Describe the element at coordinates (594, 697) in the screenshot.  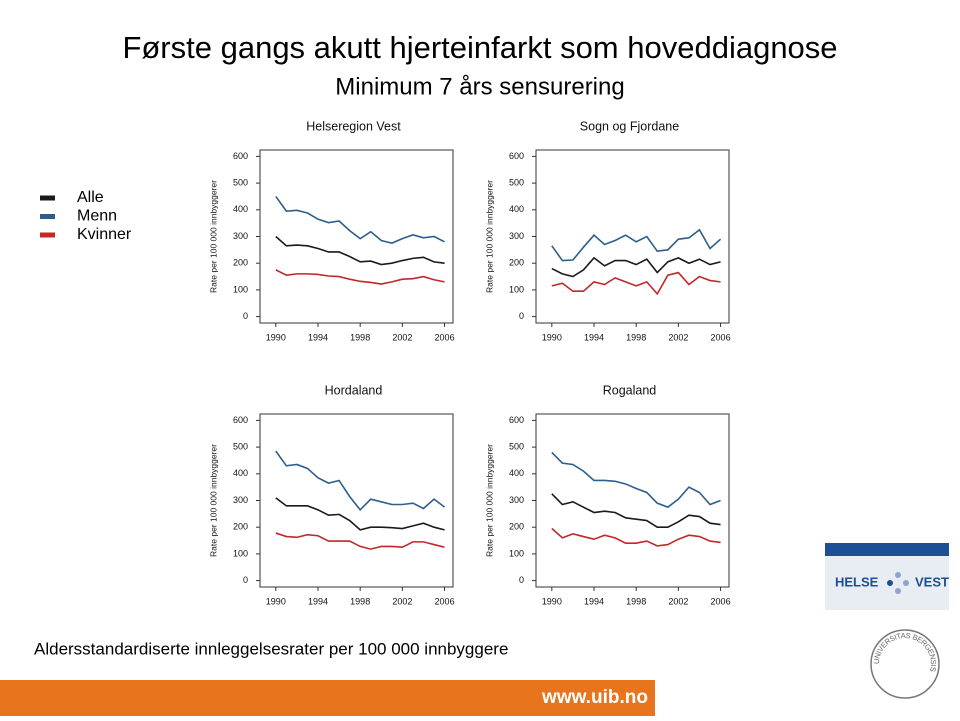
I see `footer-url: www.uib.no` at that location.